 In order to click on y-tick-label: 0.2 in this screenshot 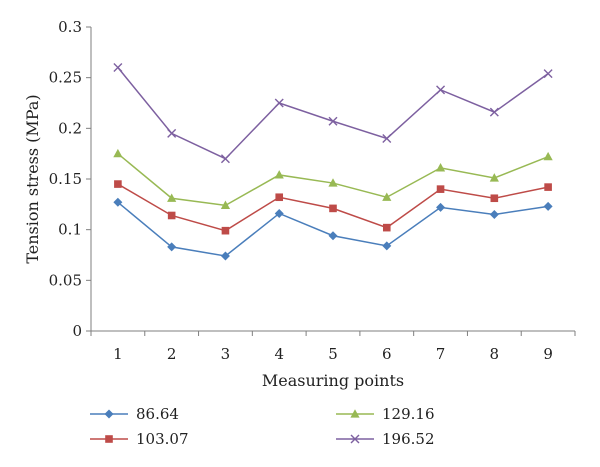, I will do `click(70, 128)`.